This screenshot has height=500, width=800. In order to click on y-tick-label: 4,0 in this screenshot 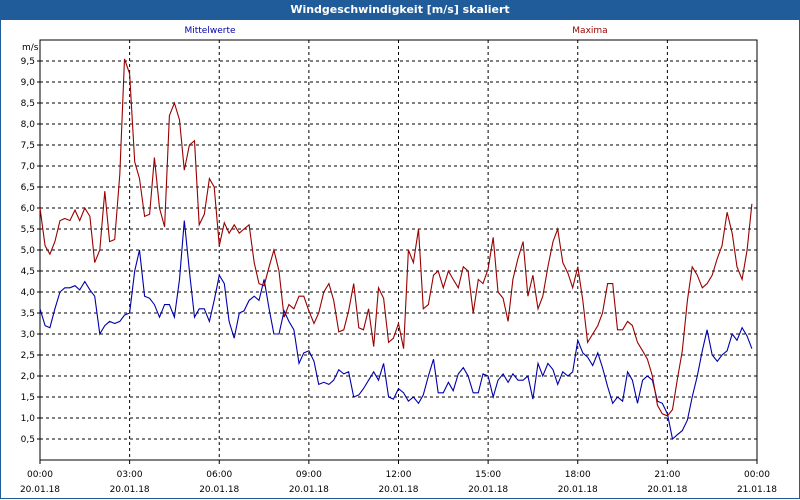, I will do `click(28, 293)`.